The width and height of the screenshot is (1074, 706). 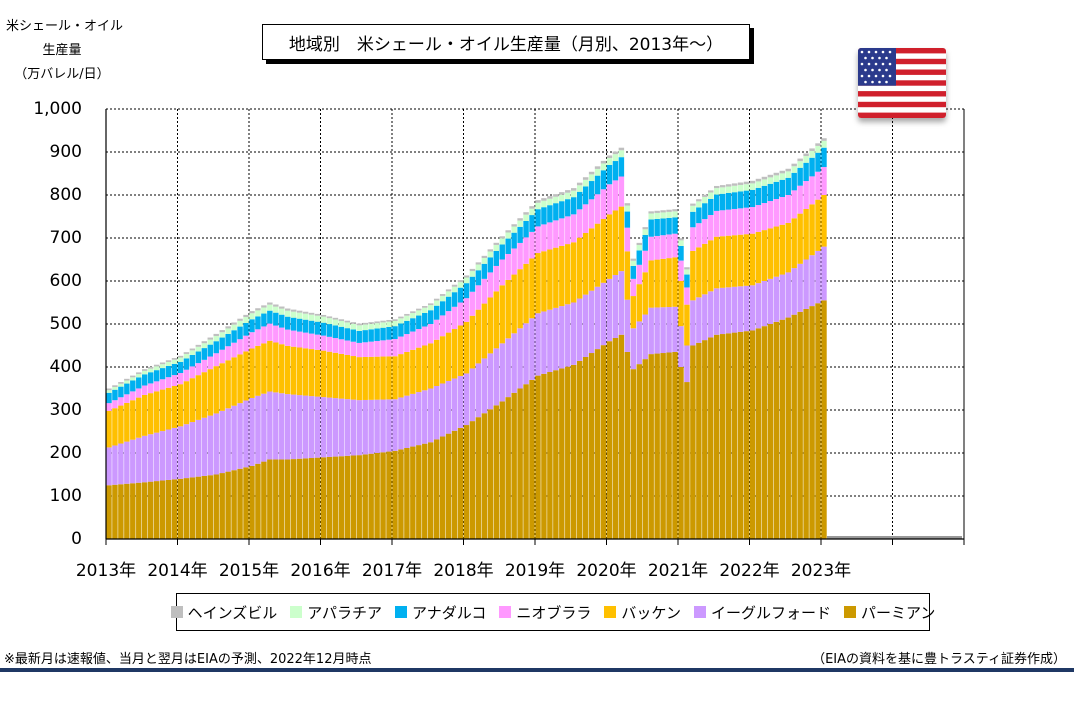 What do you see at coordinates (749, 571) in the screenshot?
I see `x-tick-label: 2022年` at bounding box center [749, 571].